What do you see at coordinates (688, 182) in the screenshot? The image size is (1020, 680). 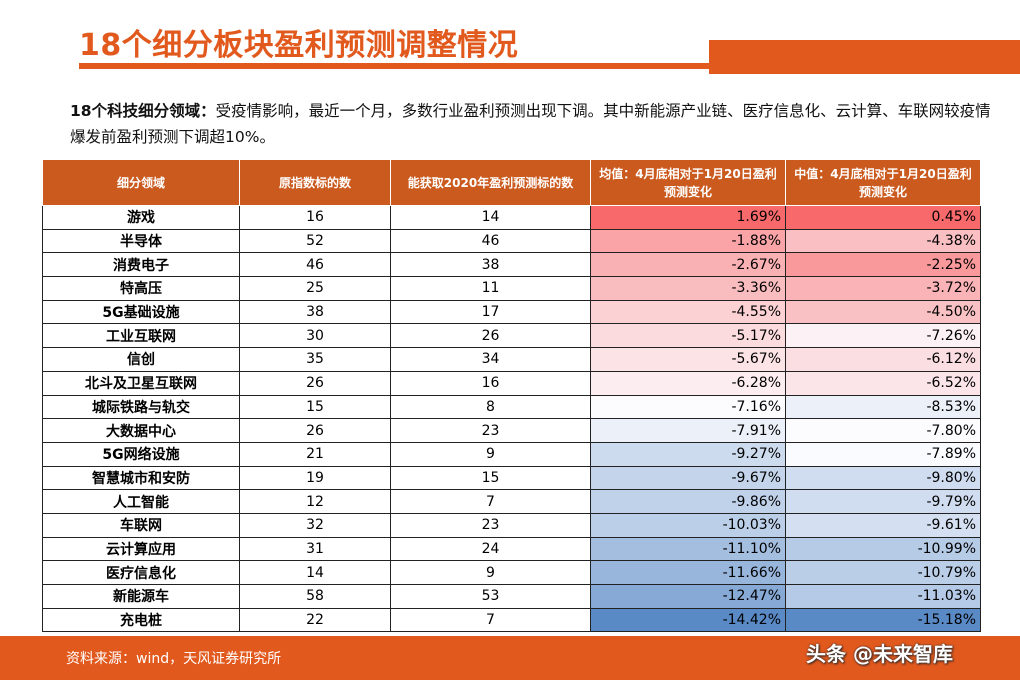 I see `col-header-mean-change: 均值：4月底相对于1月20日盈利预测变化` at bounding box center [688, 182].